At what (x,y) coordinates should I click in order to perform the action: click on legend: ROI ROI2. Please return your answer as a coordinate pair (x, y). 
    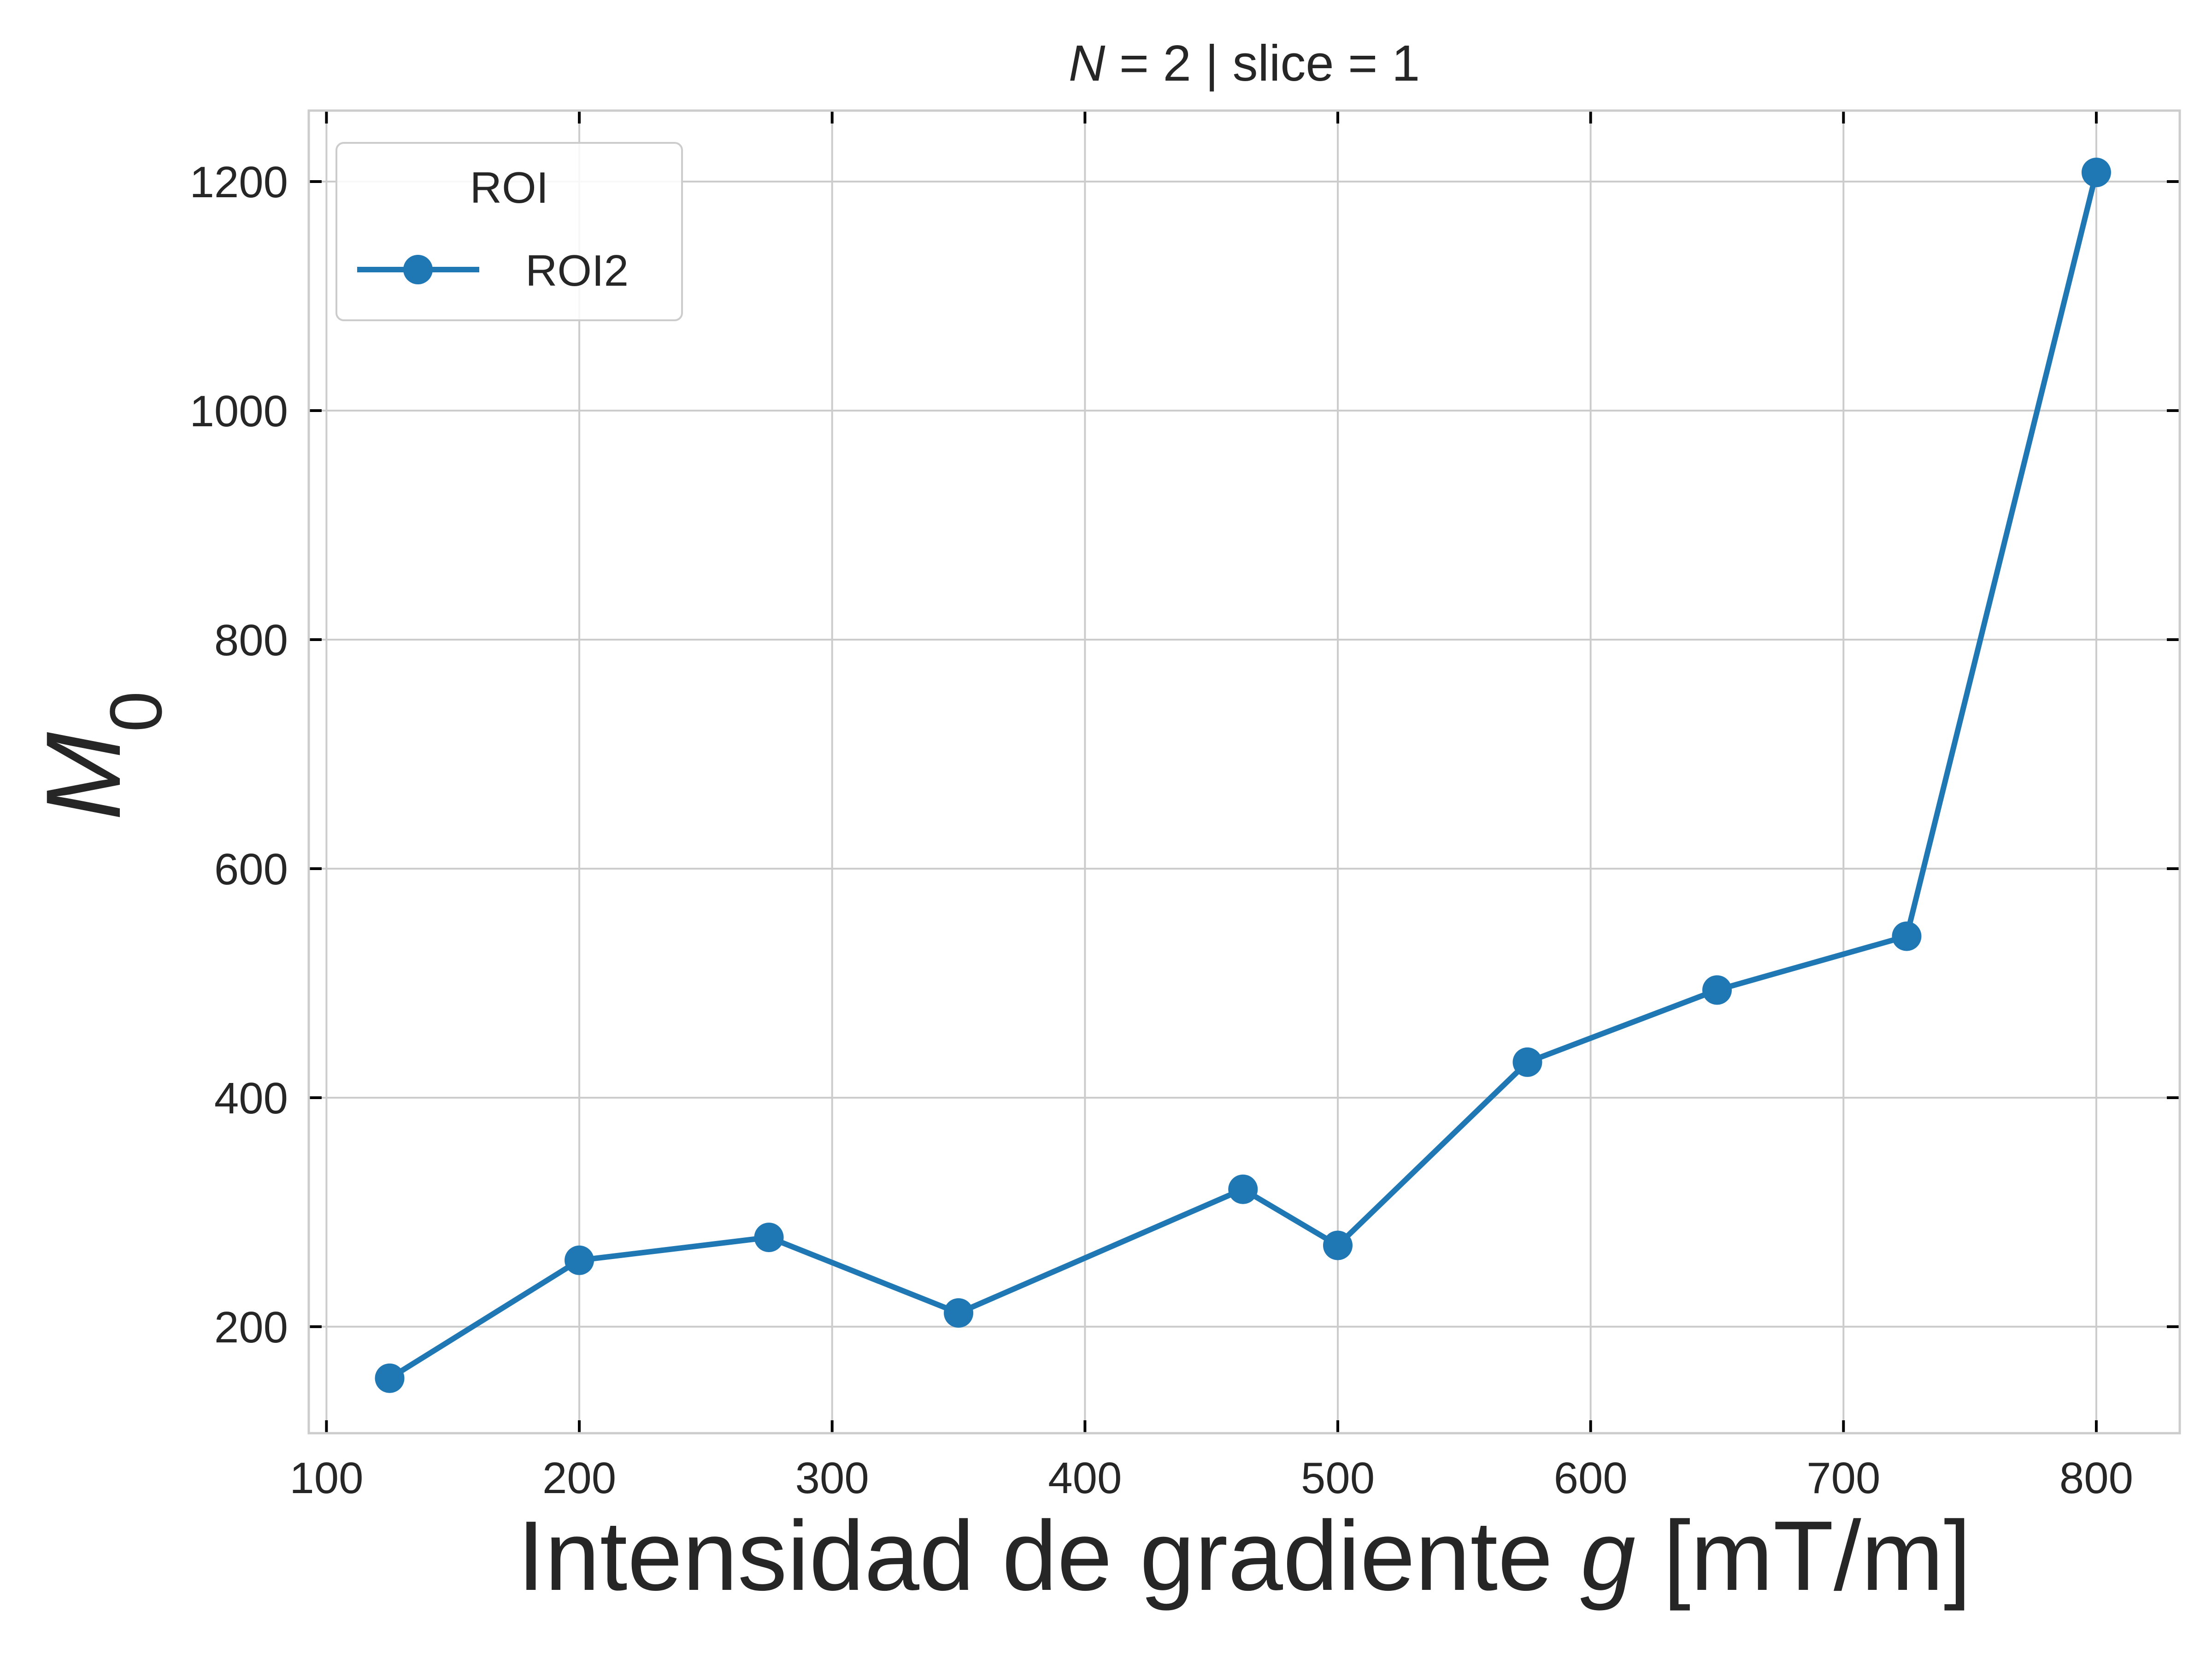
    Looking at the image, I should click on (509, 231).